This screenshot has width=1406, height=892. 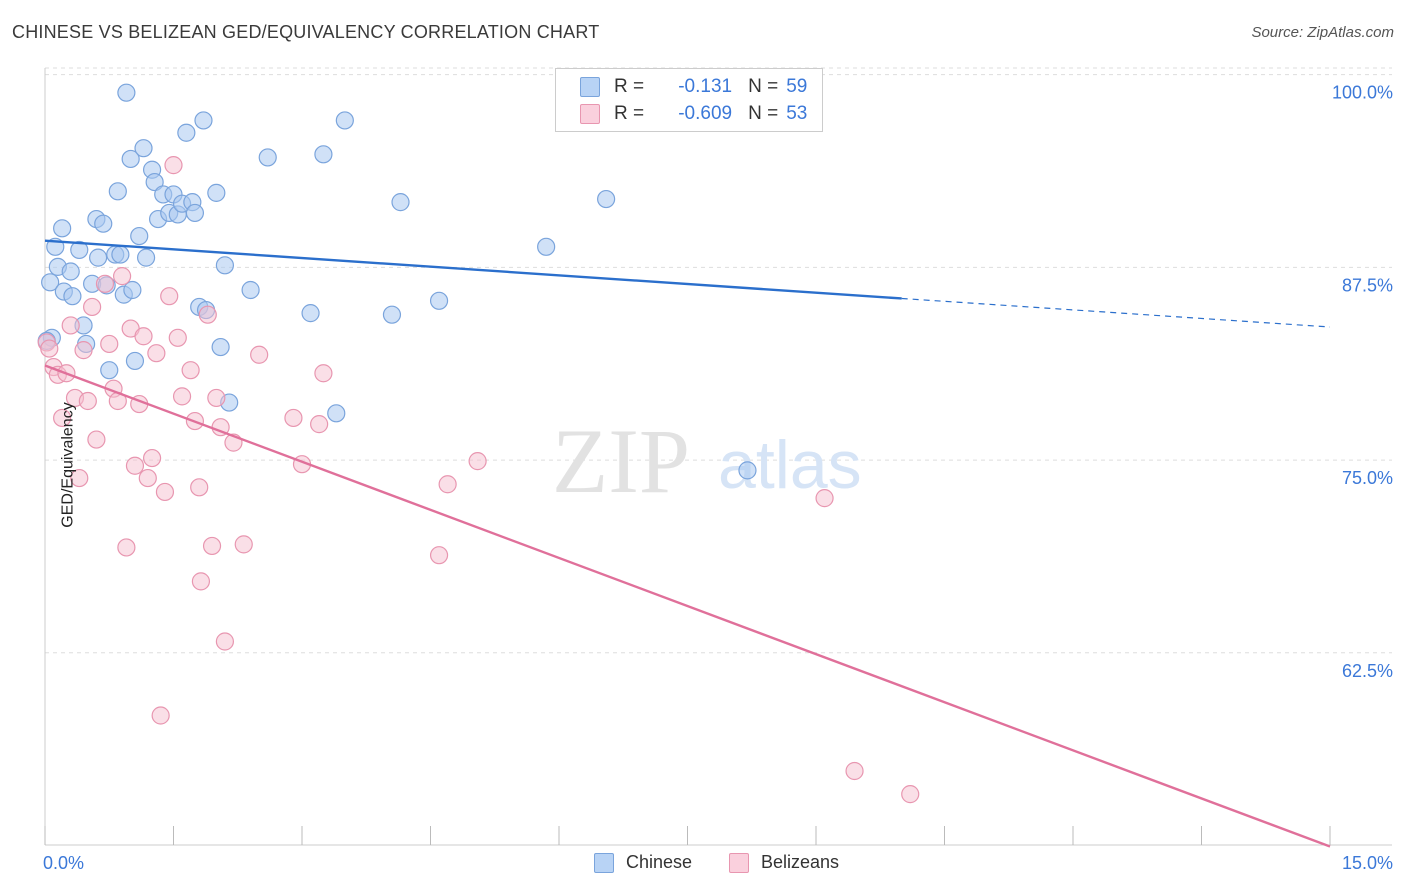 I want to click on legend-label-chinese: Chinese, so click(x=659, y=862).